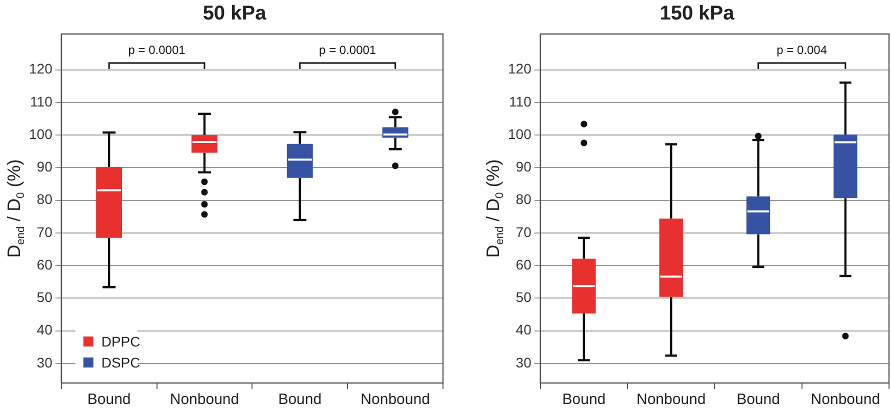 This screenshot has width=891, height=415. Describe the element at coordinates (120, 362) in the screenshot. I see `legend-label: DSPC` at that location.